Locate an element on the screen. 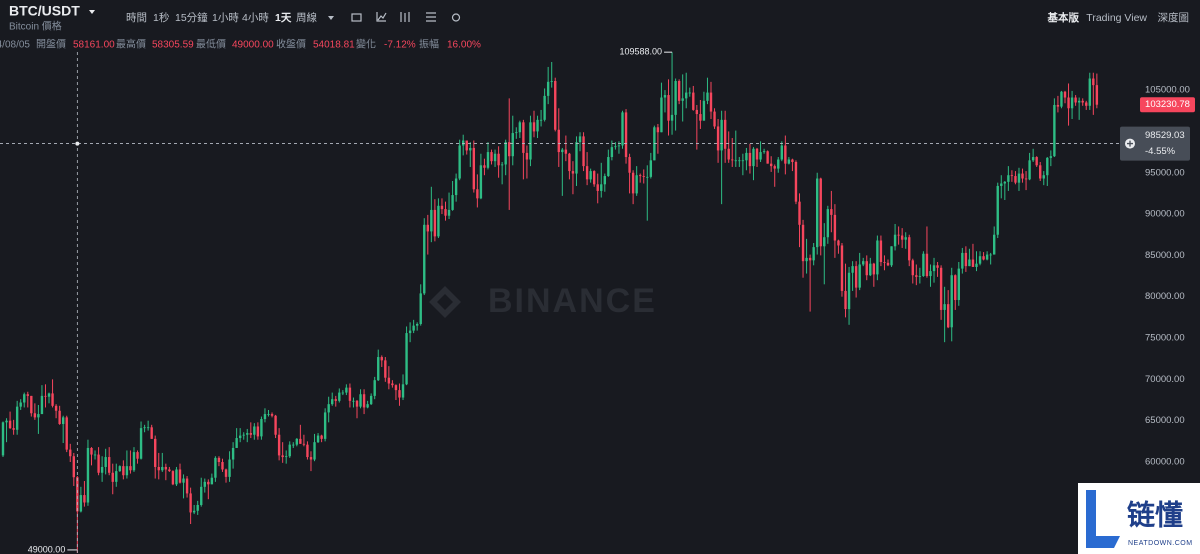 This screenshot has height=554, width=1200. interval-button: 4小時 is located at coordinates (255, 18).